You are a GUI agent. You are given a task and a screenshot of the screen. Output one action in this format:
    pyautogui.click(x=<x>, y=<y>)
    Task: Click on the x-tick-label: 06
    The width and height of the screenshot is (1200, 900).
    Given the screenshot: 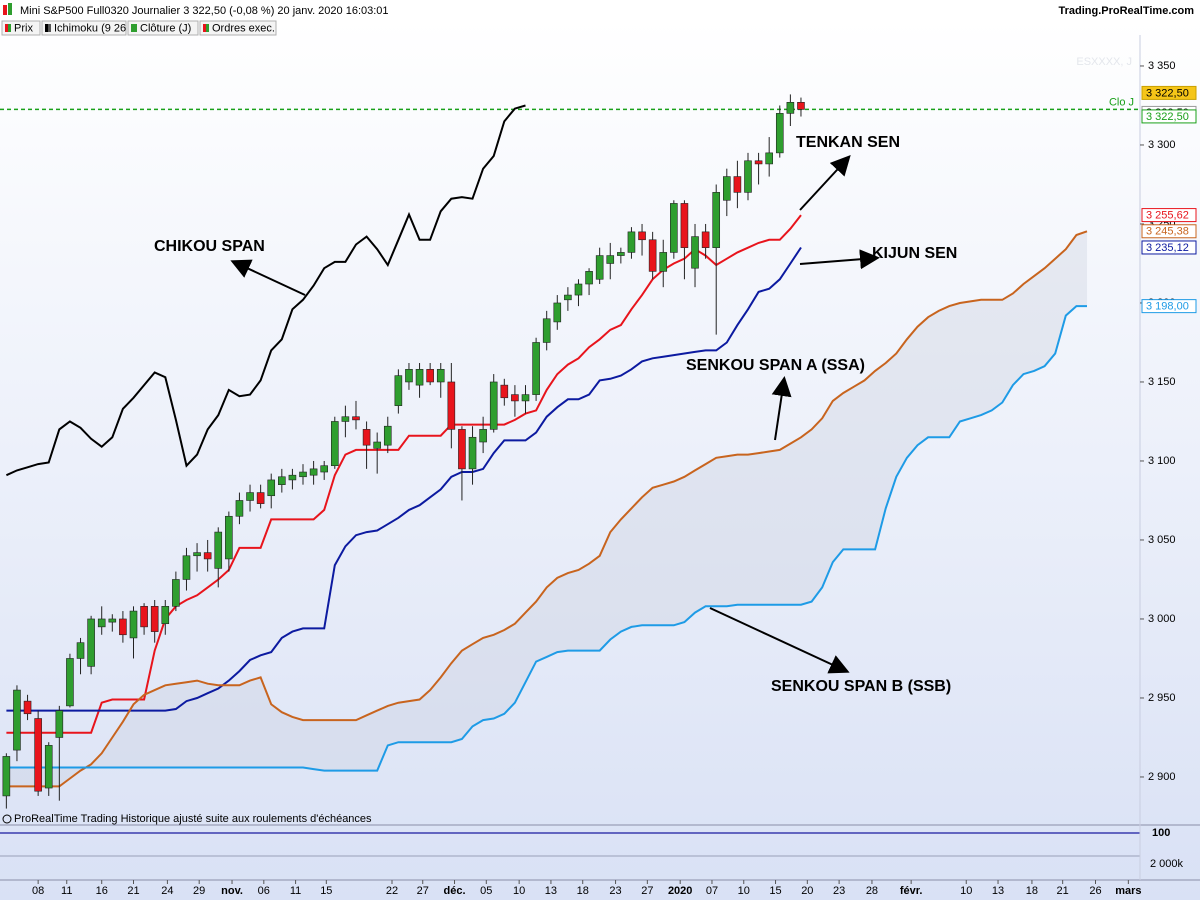 What is the action you would take?
    pyautogui.click(x=264, y=891)
    